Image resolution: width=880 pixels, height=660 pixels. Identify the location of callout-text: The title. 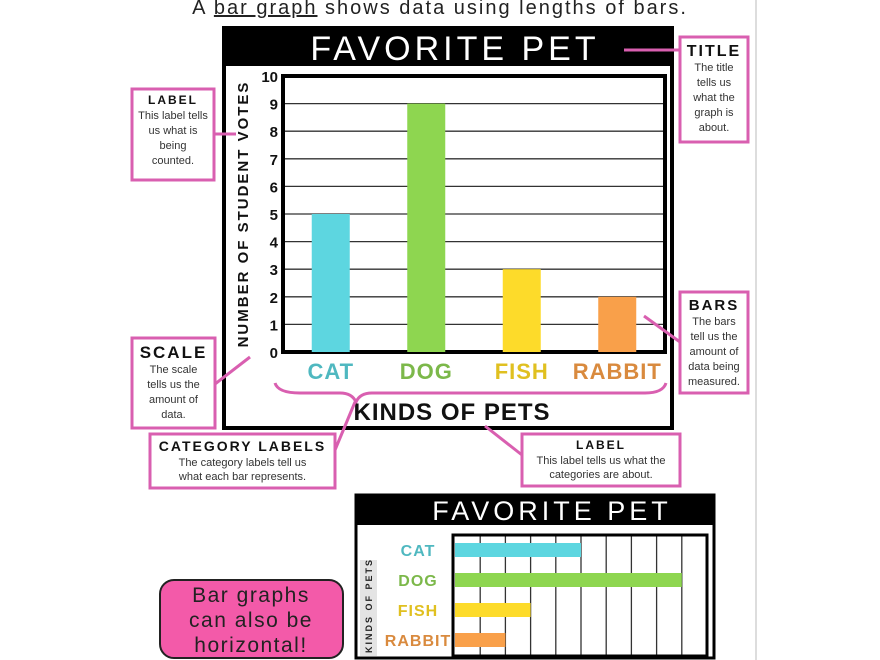
(713, 68).